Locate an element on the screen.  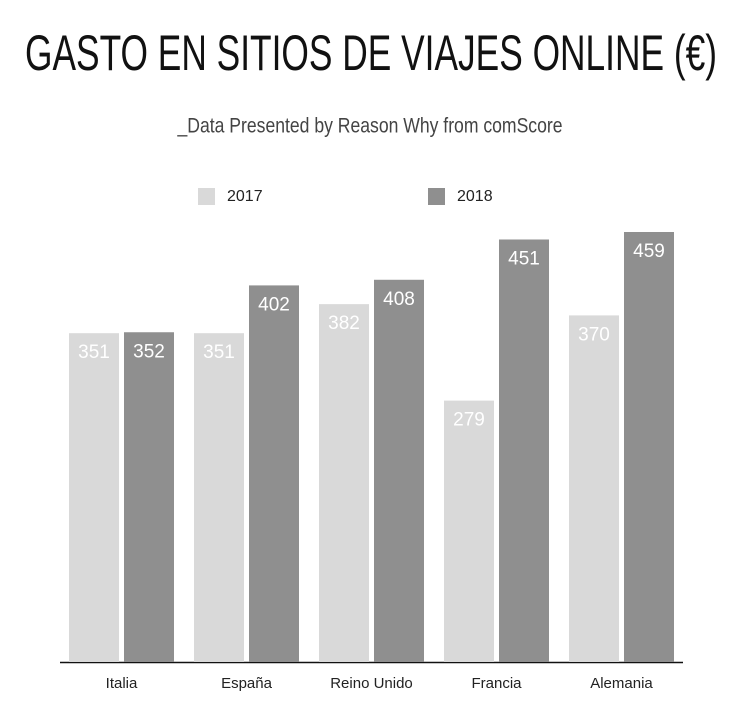
legend-label: 2017 is located at coordinates (245, 196).